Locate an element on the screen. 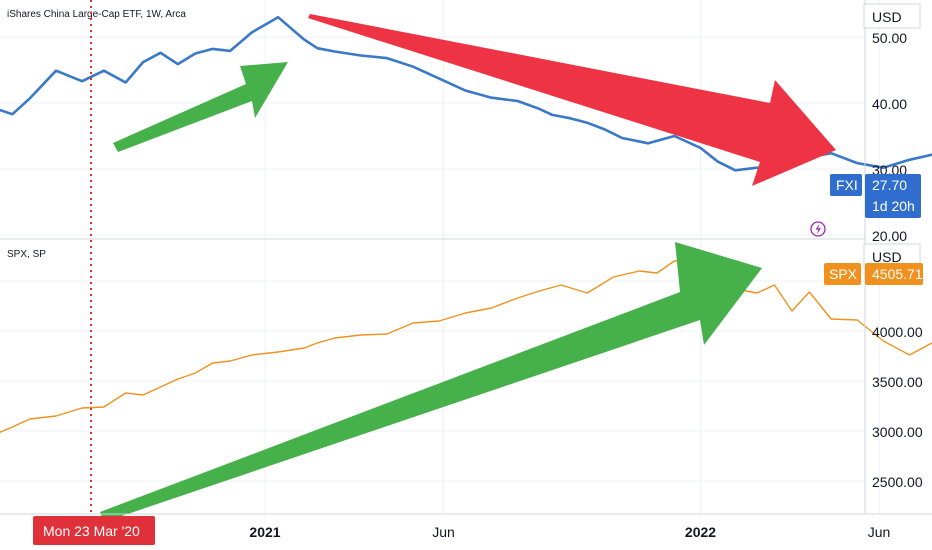 This screenshot has height=550, width=932. fxi-tick-label: 40.00 is located at coordinates (889, 104).